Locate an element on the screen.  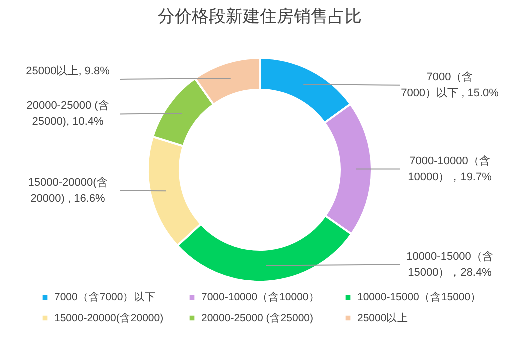
legend-label: 25000以上 is located at coordinates (383, 317).